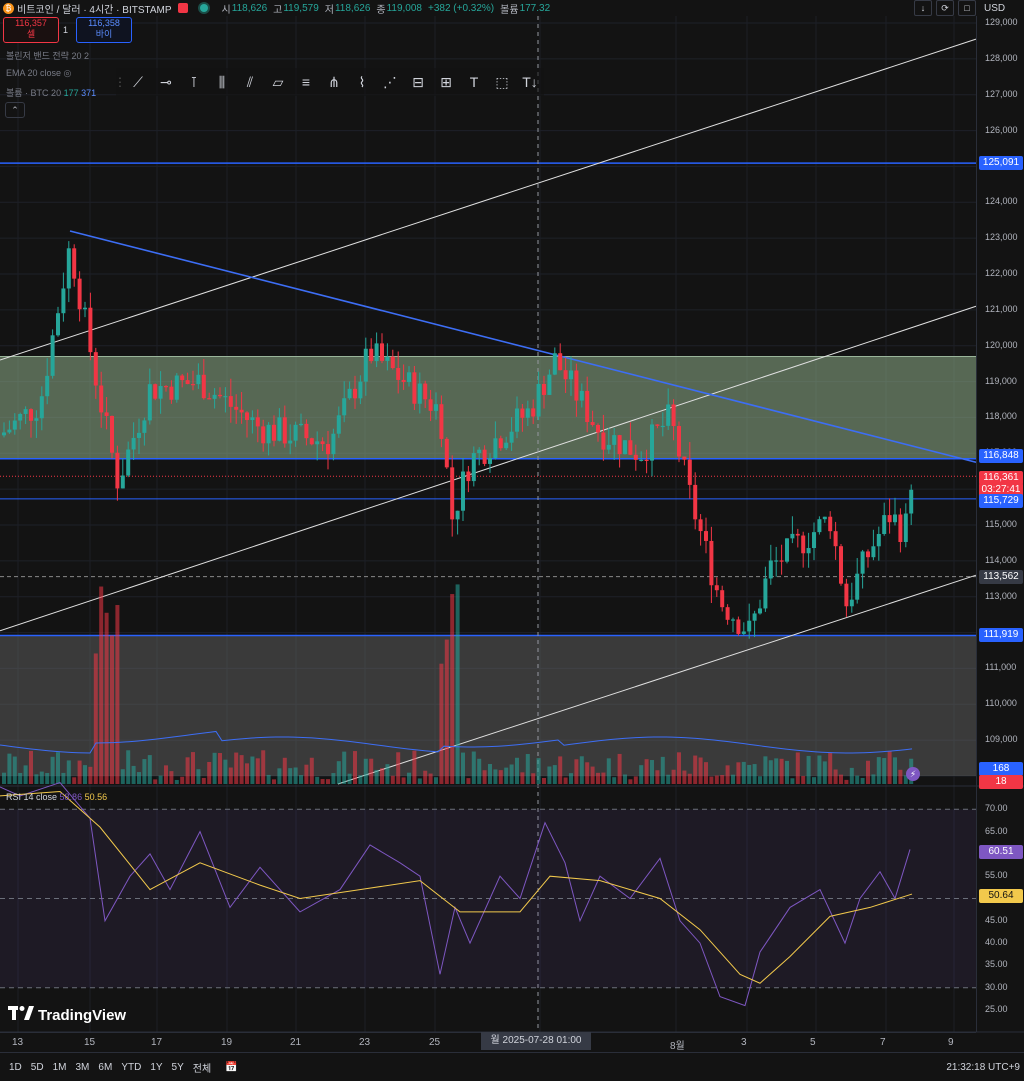  I want to click on flag-icon, so click(182, 8).